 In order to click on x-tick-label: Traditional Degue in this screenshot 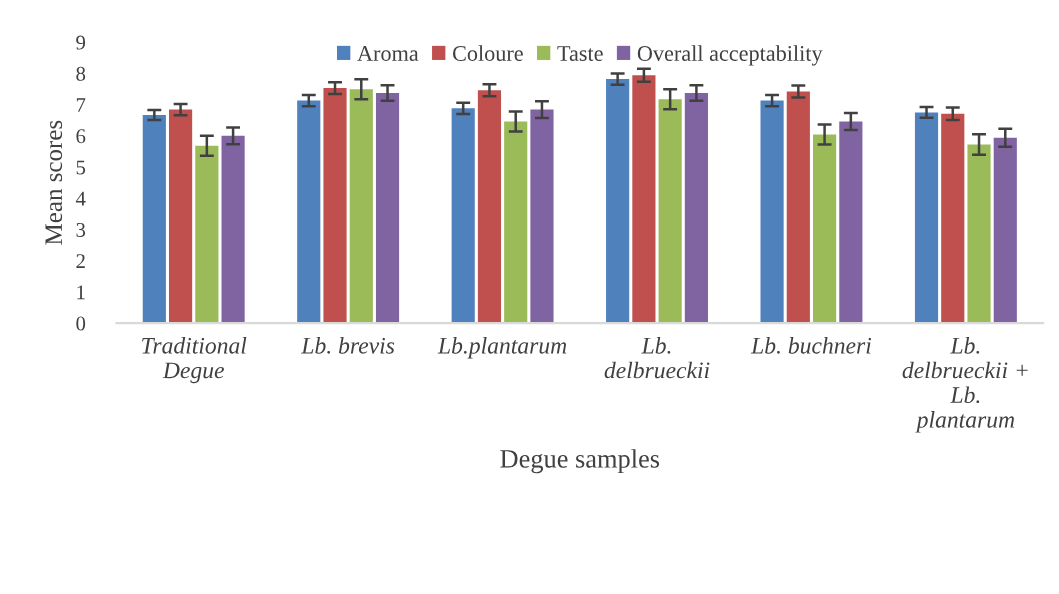, I will do `click(194, 360)`.